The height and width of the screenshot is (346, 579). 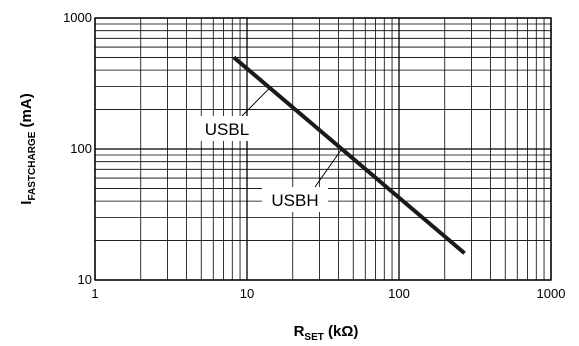 I want to click on x-axis-title: RSET (kΩ), so click(x=326, y=333).